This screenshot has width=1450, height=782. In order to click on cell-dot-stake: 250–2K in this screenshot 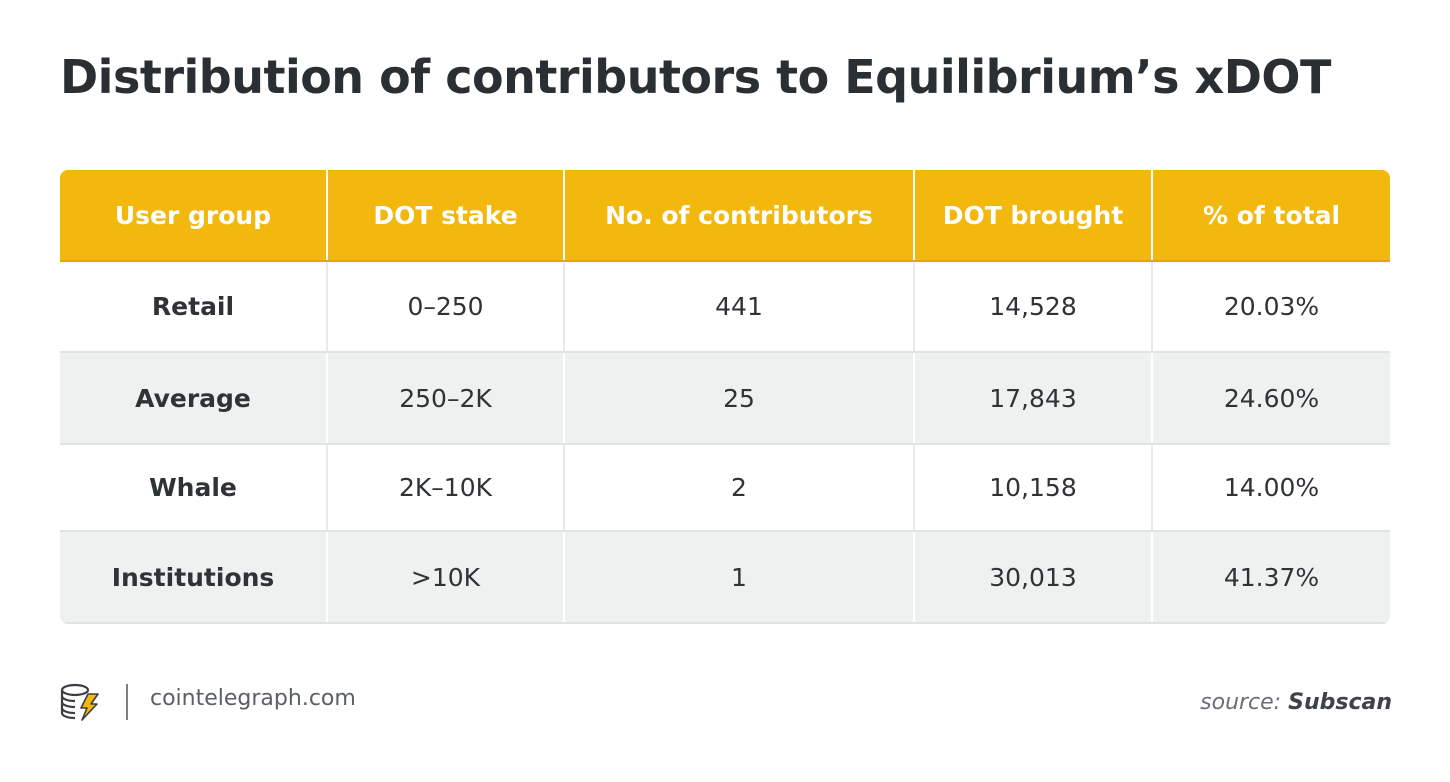, I will do `click(445, 398)`.